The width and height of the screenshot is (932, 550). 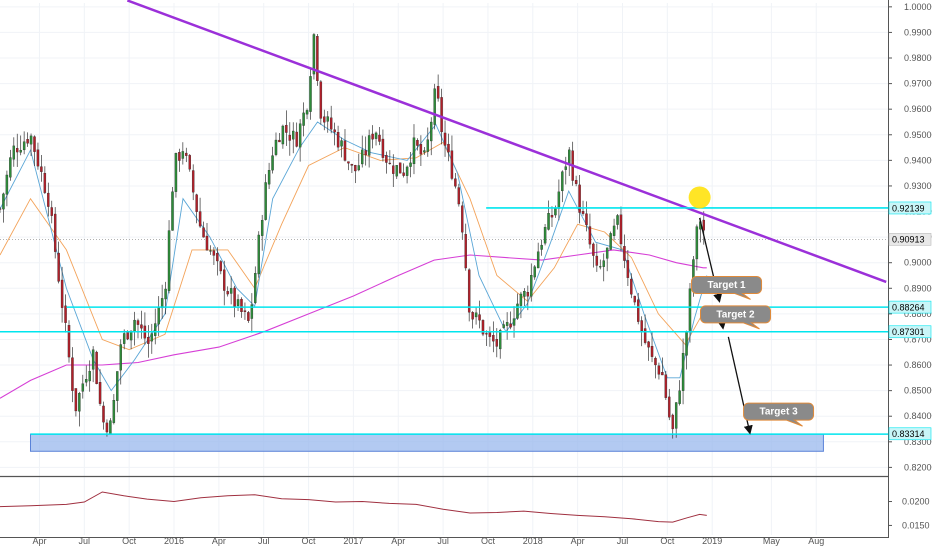 What do you see at coordinates (779, 414) in the screenshot?
I see `target-bubble-3: Target 3` at bounding box center [779, 414].